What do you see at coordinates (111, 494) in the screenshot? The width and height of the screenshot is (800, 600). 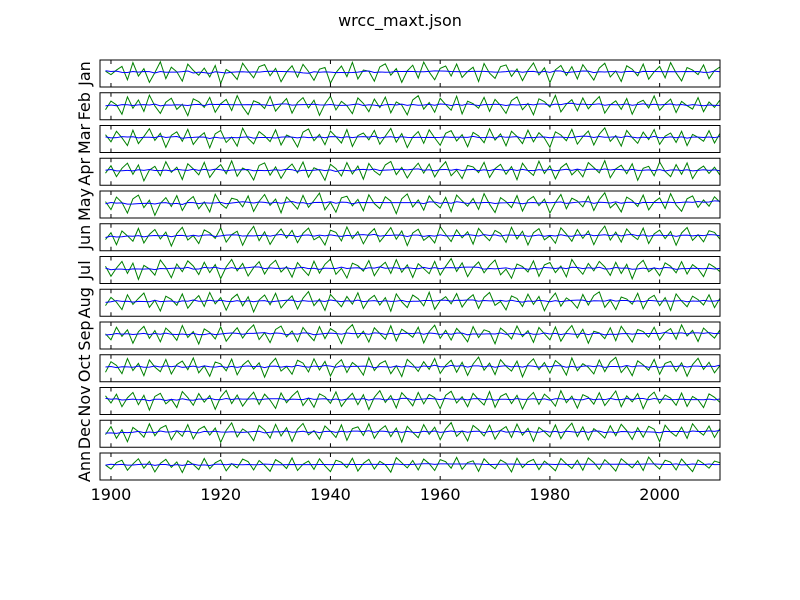 I see `x-tick-label-1900: 1900` at bounding box center [111, 494].